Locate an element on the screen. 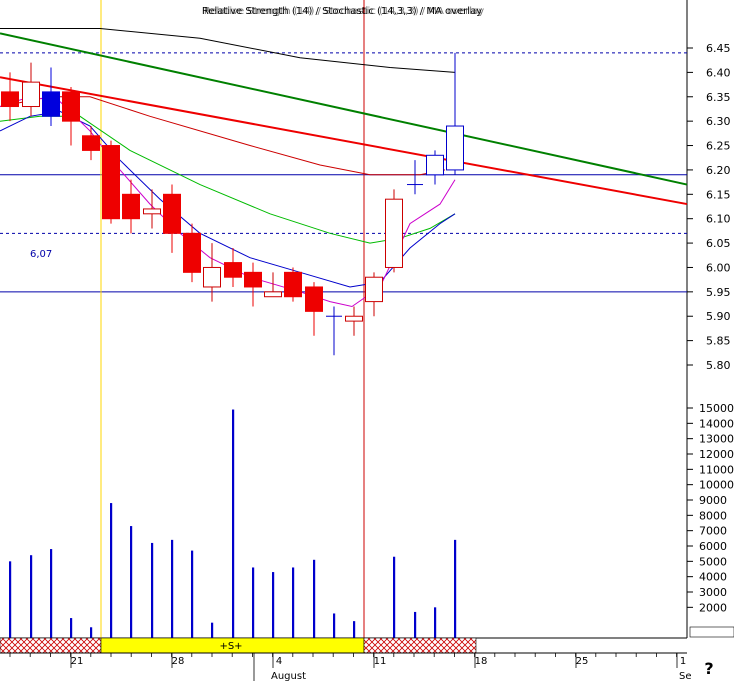 The width and height of the screenshot is (734, 681). volume-tick-label: 11000 is located at coordinates (716, 469).